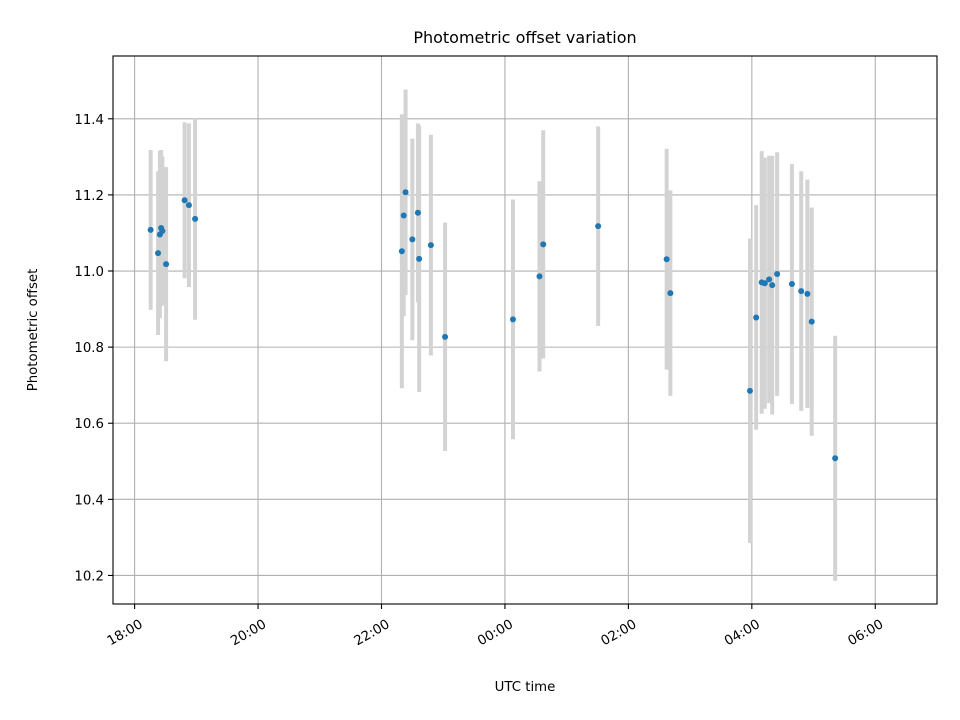 The width and height of the screenshot is (960, 720). Describe the element at coordinates (89, 576) in the screenshot. I see `y-tick-label: 10.2` at that location.